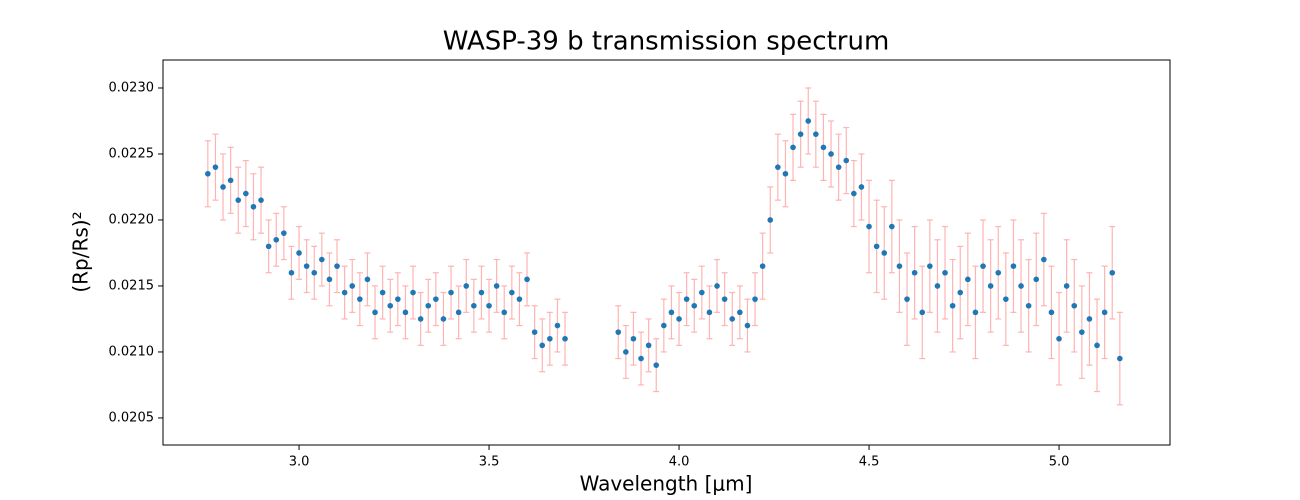 The height and width of the screenshot is (500, 1300). Describe the element at coordinates (489, 462) in the screenshot. I see `x-tick-label: 3.5` at that location.